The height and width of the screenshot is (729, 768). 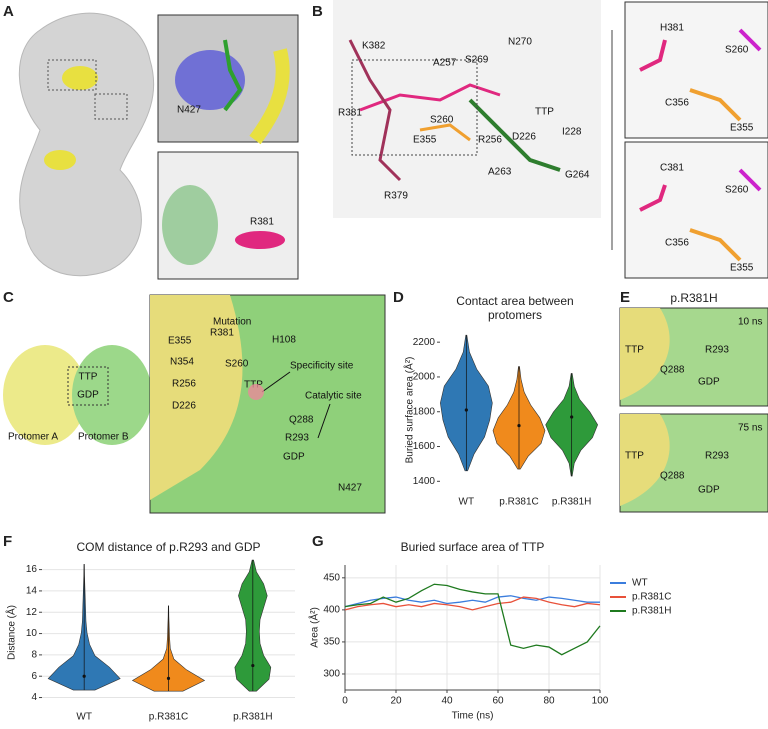 What do you see at coordinates (473, 547) in the screenshot?
I see `chart-title: Buried surface area of TTP` at bounding box center [473, 547].